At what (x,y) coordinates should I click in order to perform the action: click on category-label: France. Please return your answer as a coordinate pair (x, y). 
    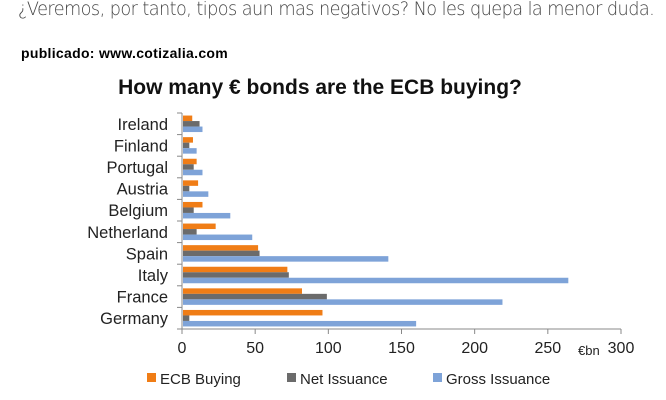
    Looking at the image, I should click on (142, 298).